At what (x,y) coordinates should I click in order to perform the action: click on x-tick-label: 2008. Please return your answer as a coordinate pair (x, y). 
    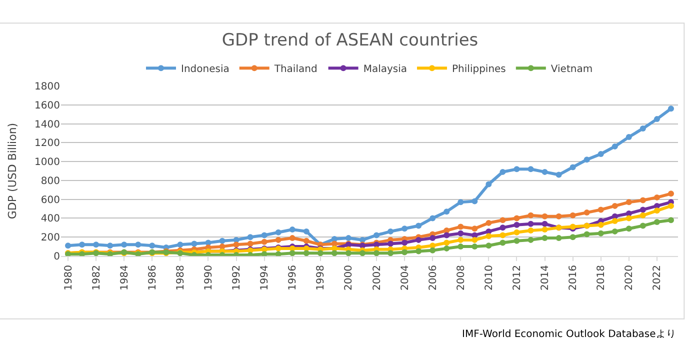
    Looking at the image, I should click on (461, 277).